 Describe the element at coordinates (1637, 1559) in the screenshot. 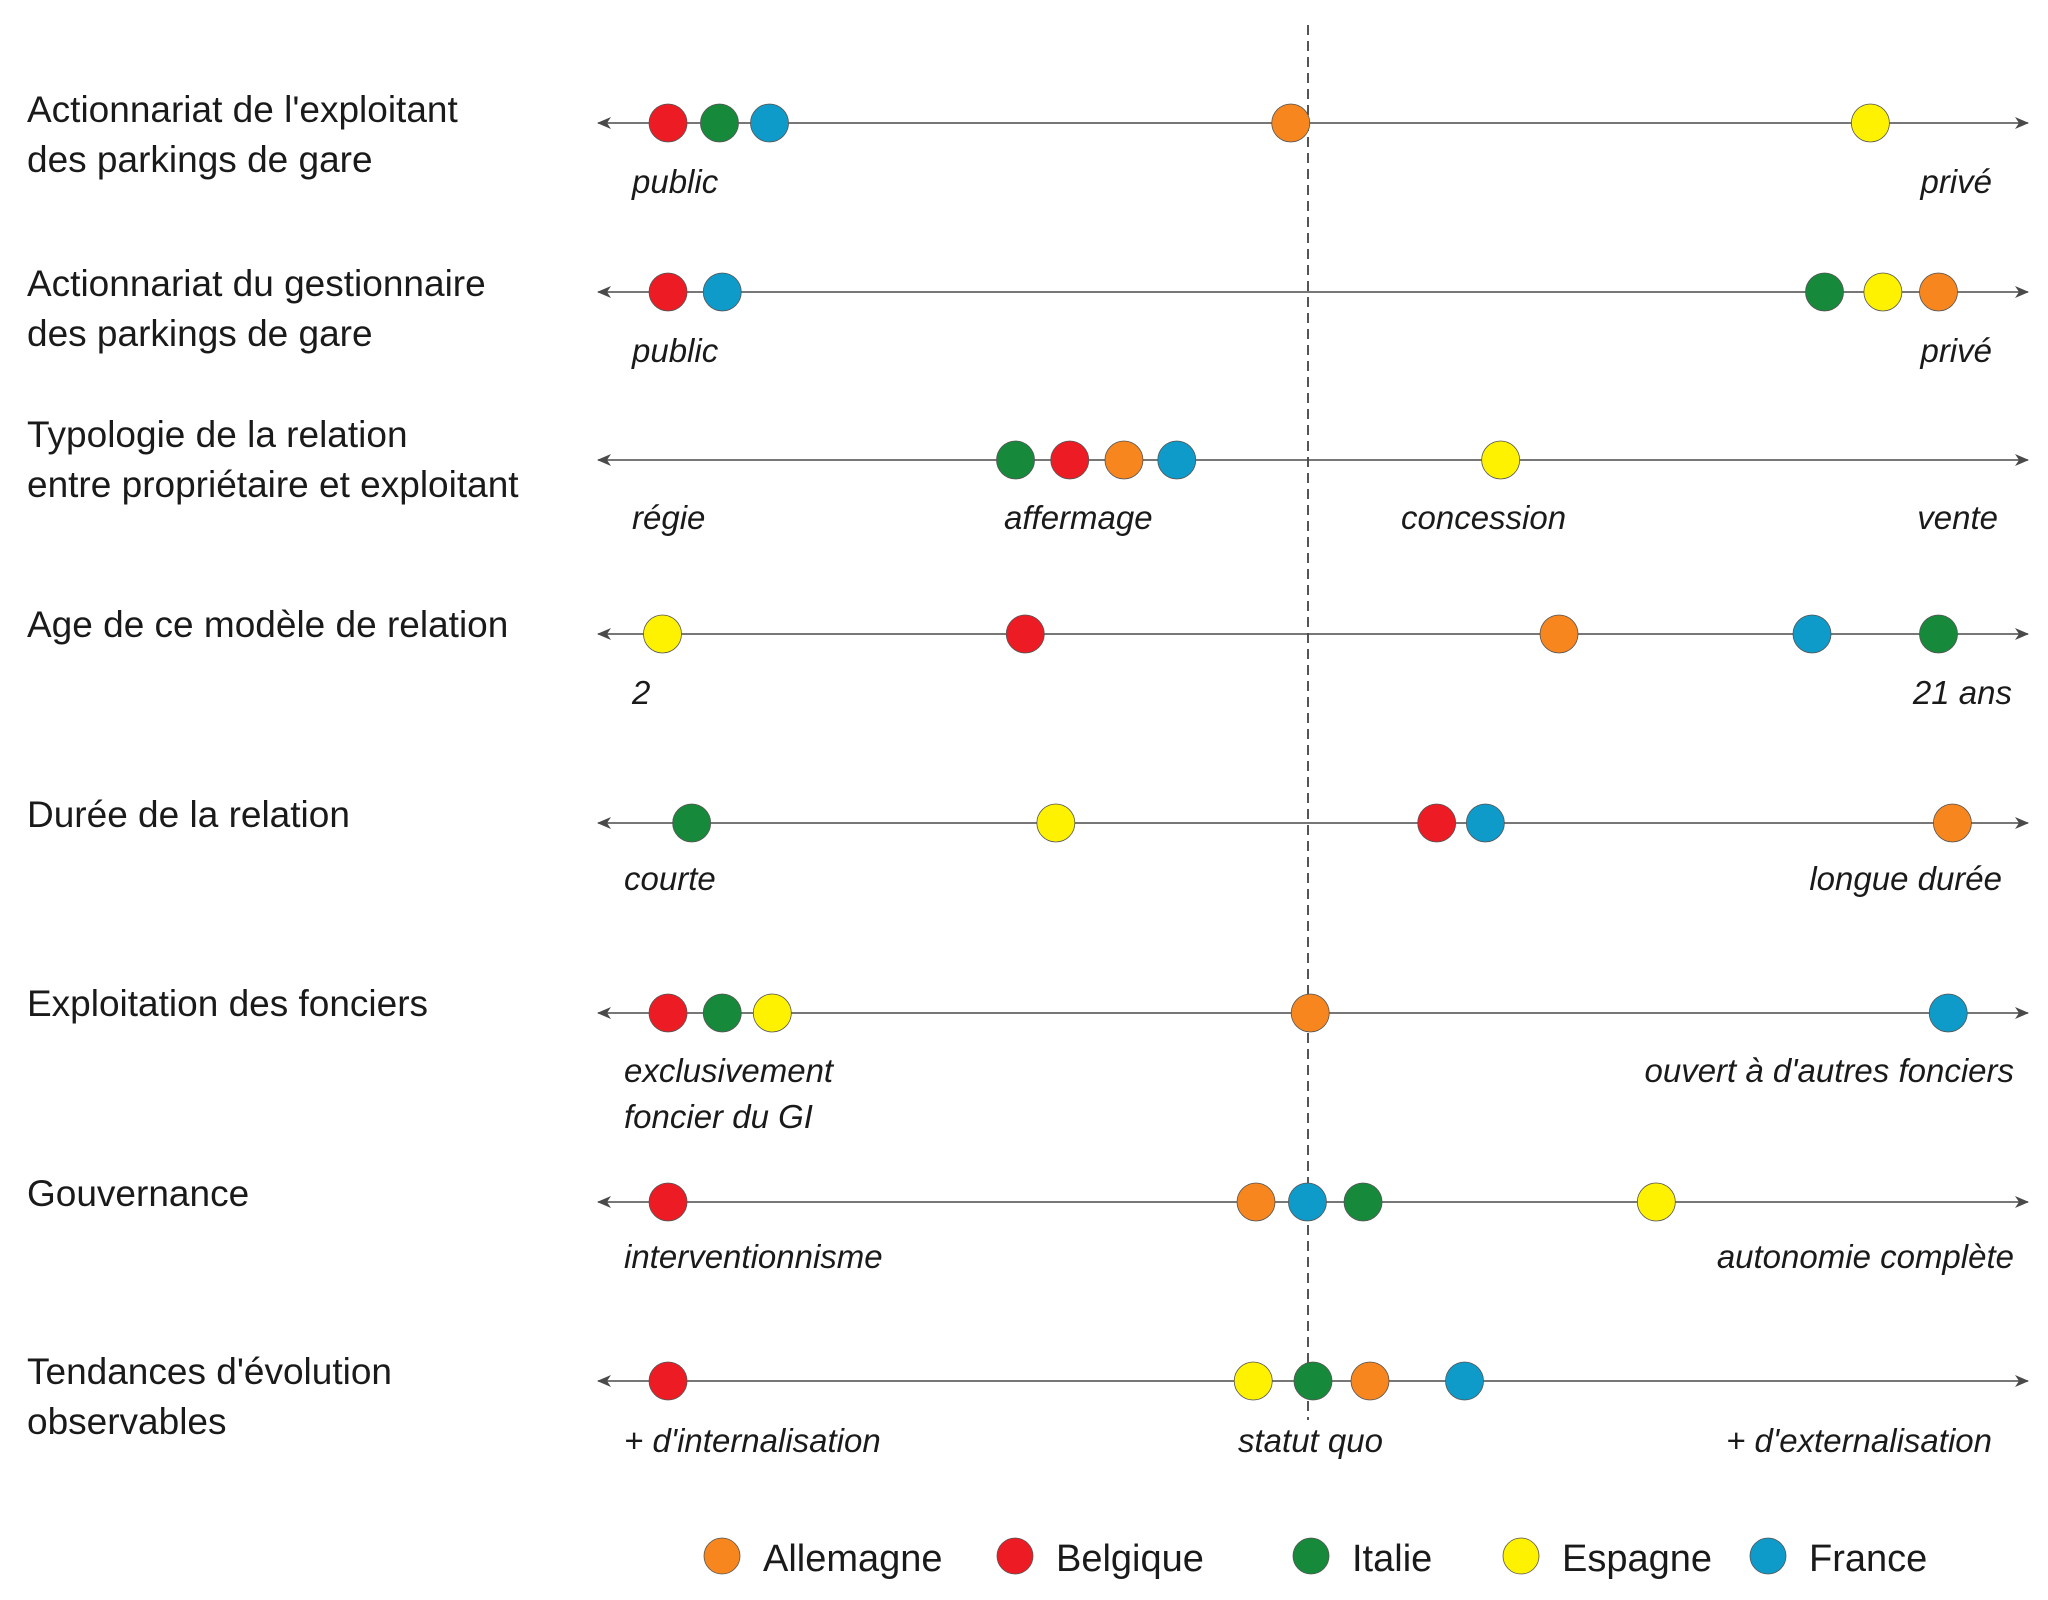

I see `legend-label: Espagne` at that location.